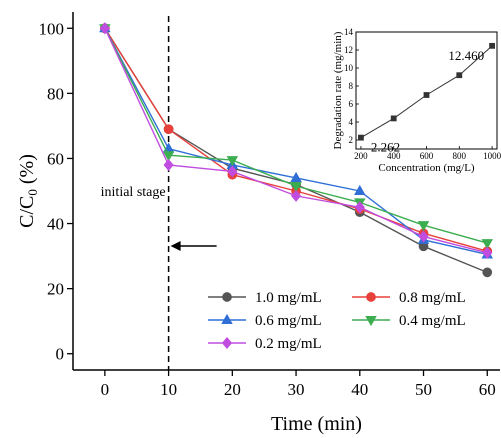  I want to click on inset-x-tick-label: 1000, so click(492, 156).